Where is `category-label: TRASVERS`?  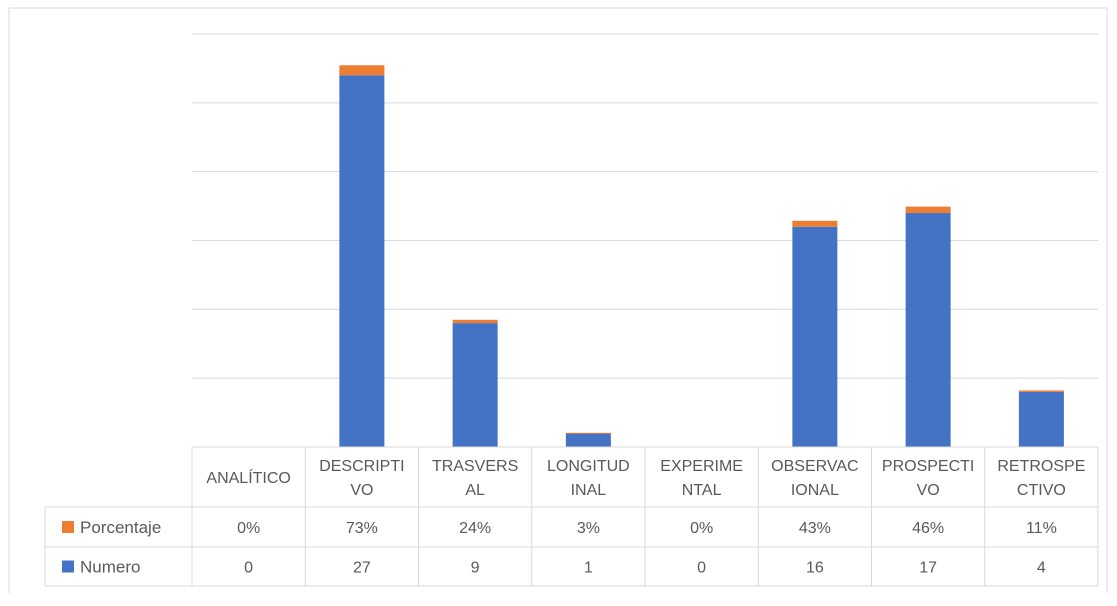
category-label: TRASVERS is located at coordinates (475, 466).